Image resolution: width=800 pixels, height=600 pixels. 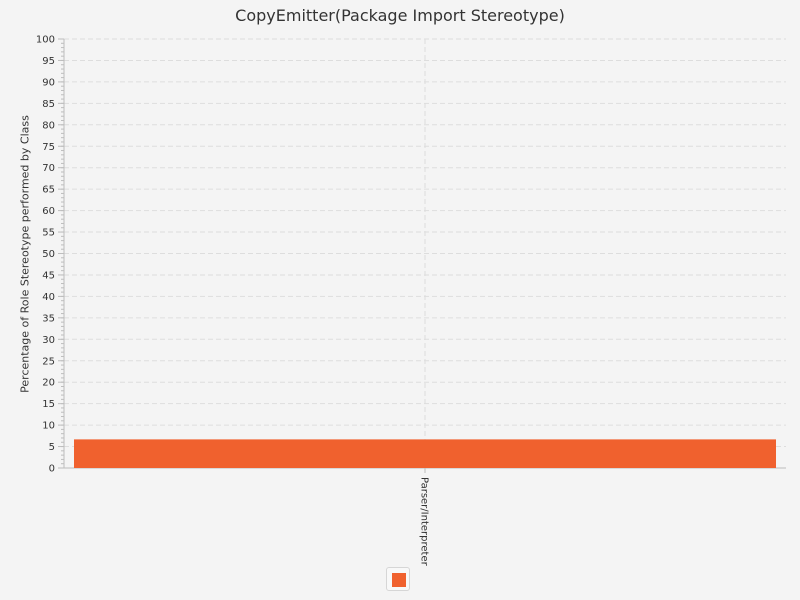 I want to click on y-tick-label: 80, so click(x=48, y=125).